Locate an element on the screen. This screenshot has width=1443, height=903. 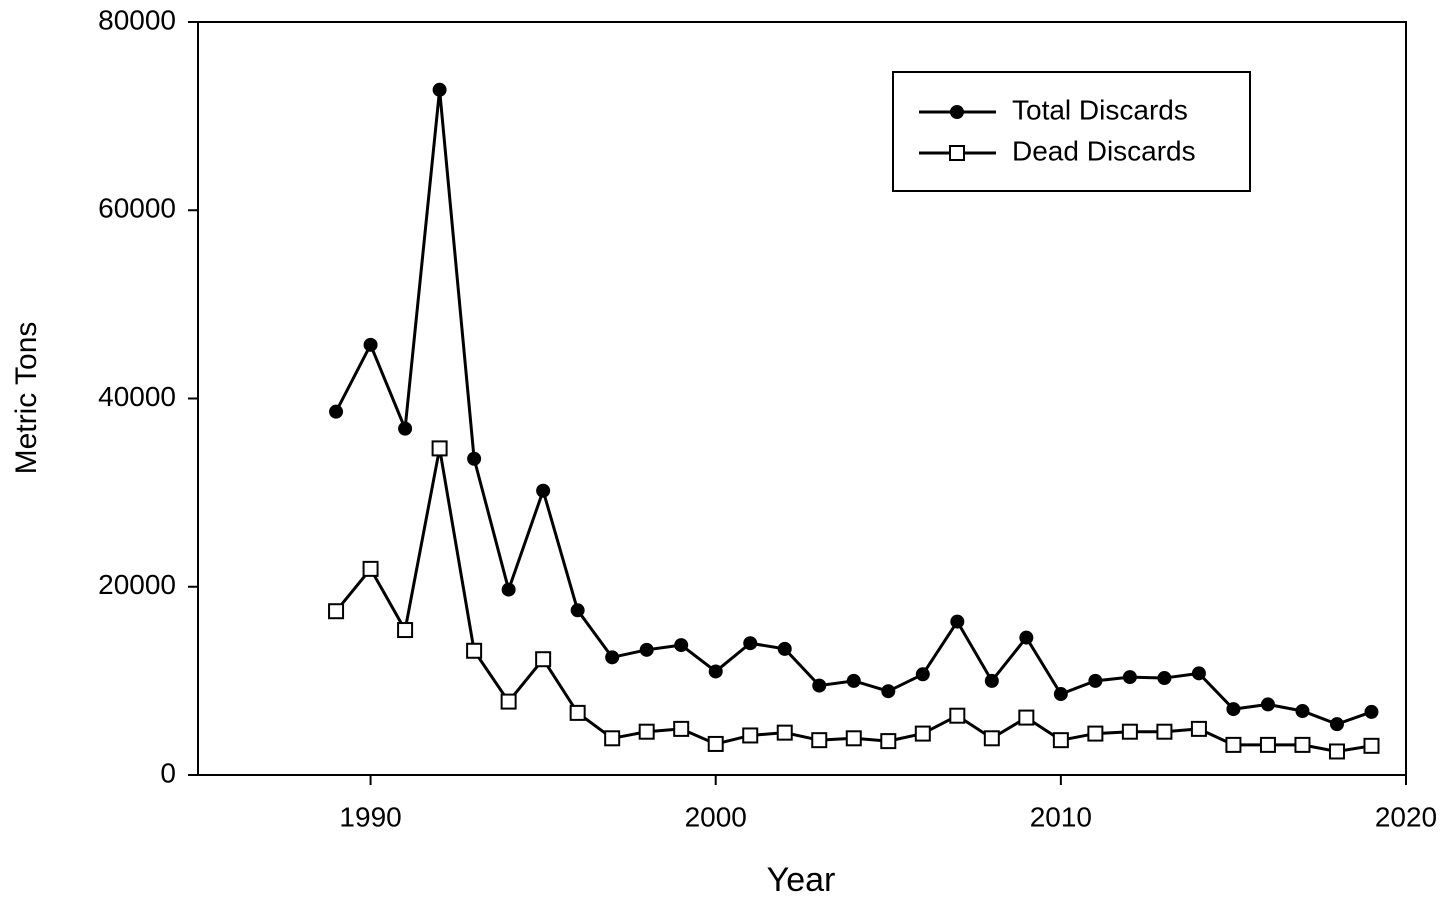
legend-label: Dead Discards is located at coordinates (1104, 150).